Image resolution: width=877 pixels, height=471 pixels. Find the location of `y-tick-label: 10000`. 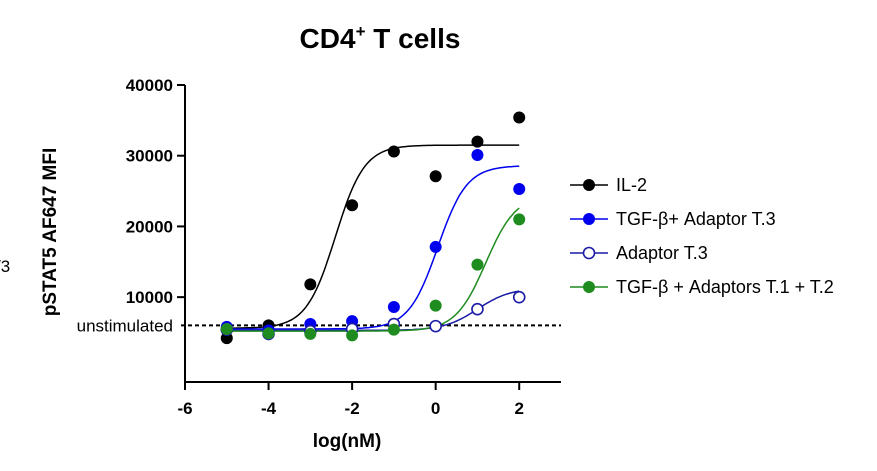

y-tick-label: 10000 is located at coordinates (149, 297).